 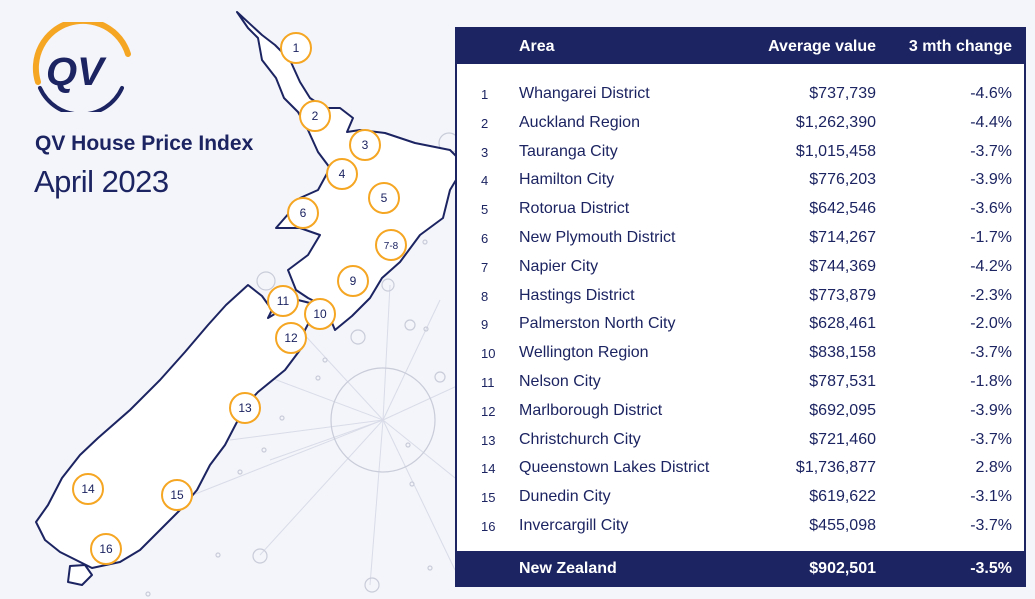 What do you see at coordinates (991, 324) in the screenshot?
I see `row-change: -2.0%` at bounding box center [991, 324].